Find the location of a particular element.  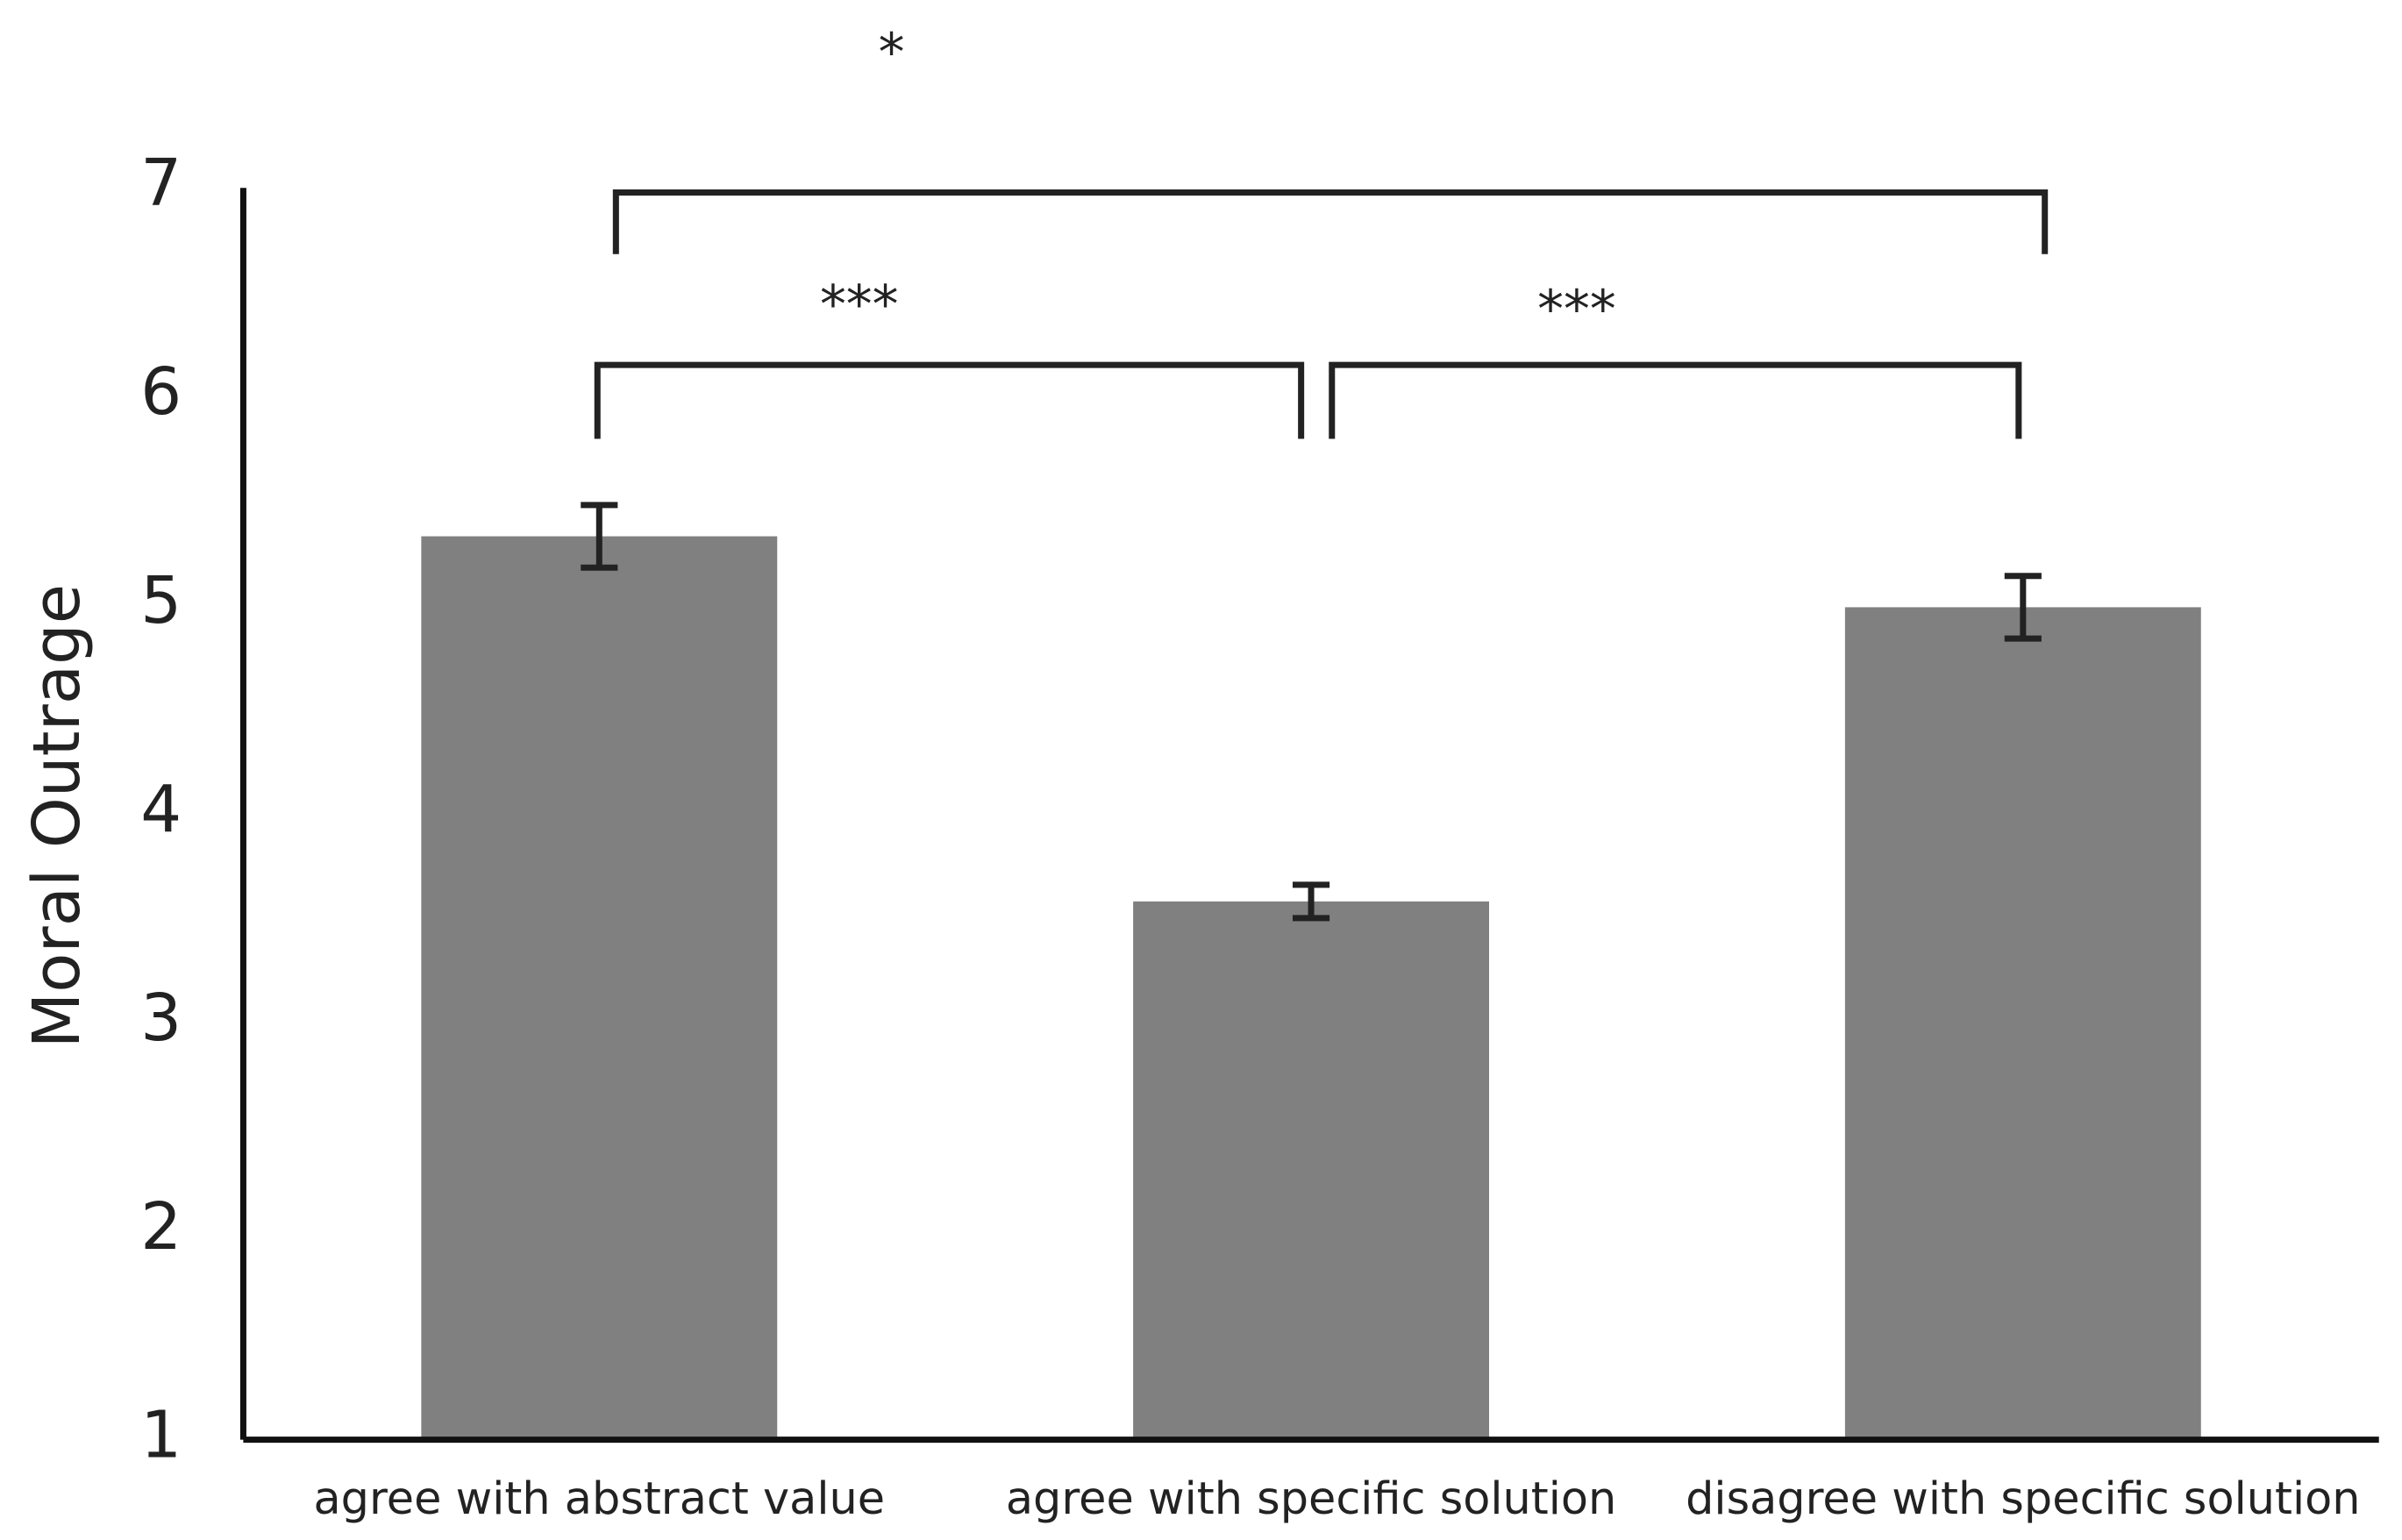

x-tick-label: disagree with specific solution is located at coordinates (2023, 1499).